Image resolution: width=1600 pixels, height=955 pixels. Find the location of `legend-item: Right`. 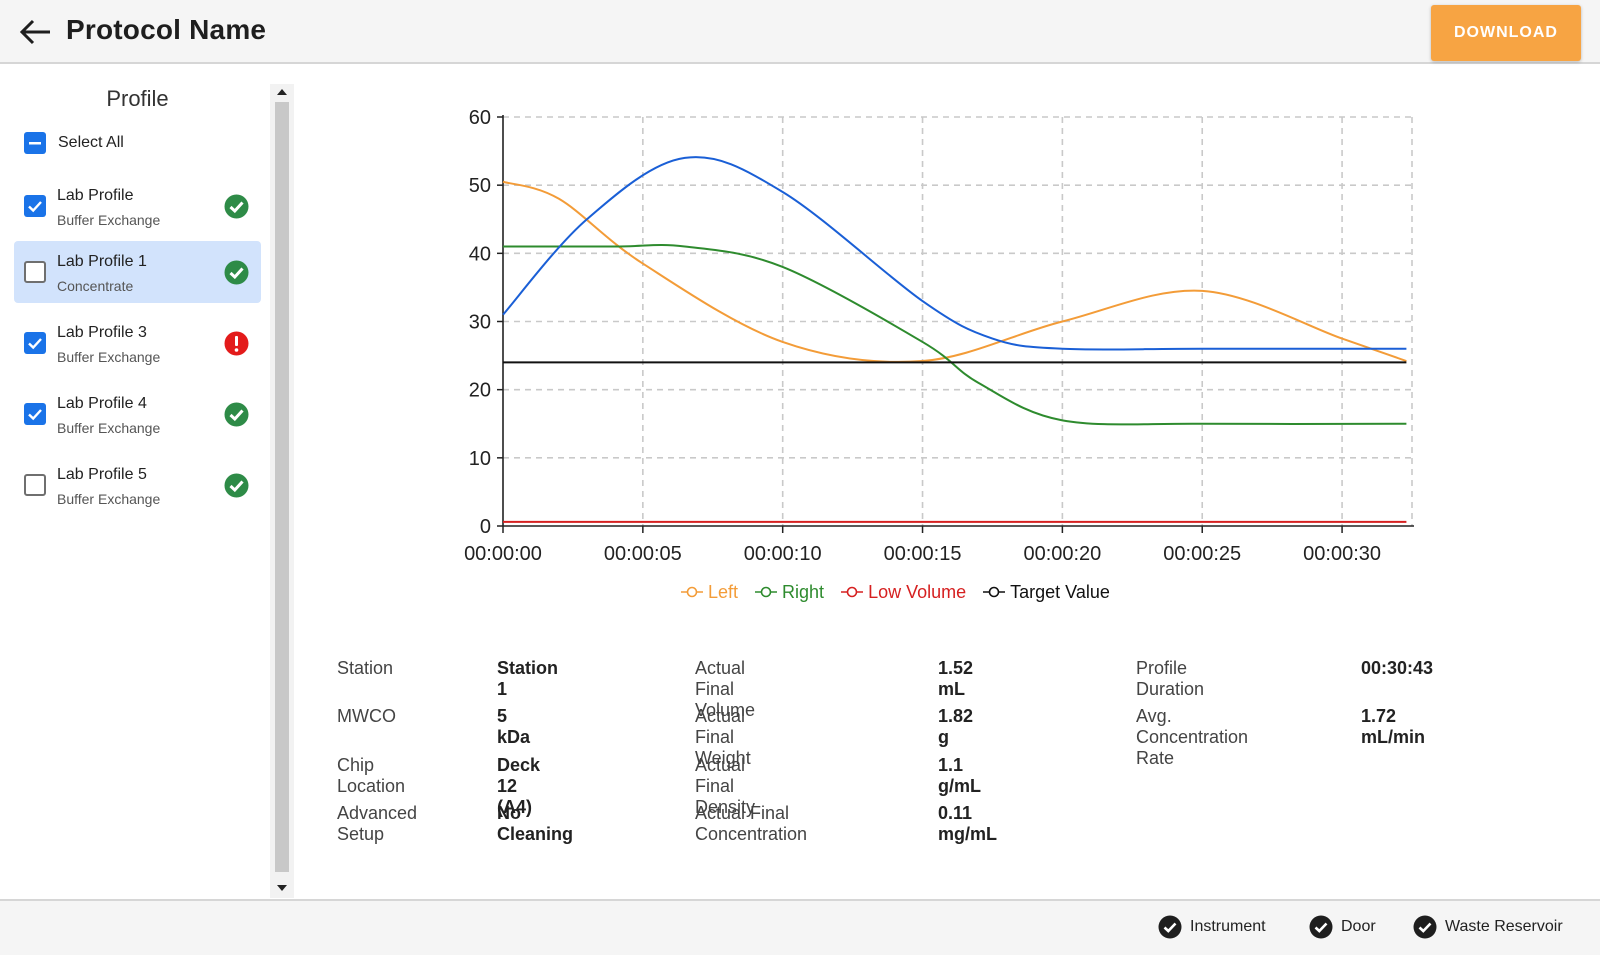

legend-item: Right is located at coordinates (789, 592).